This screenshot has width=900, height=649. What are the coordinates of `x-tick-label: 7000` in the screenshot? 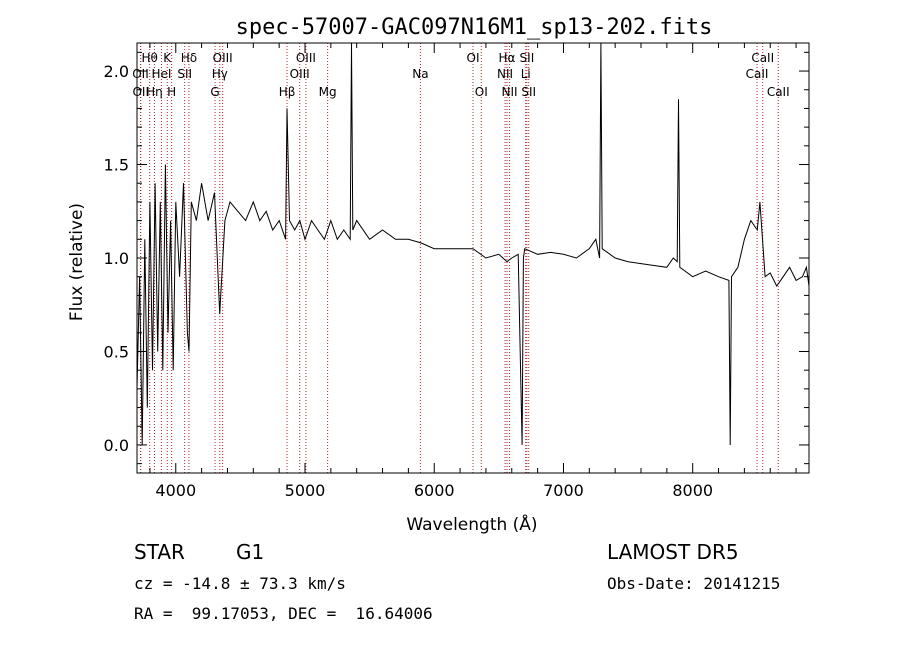 It's located at (563, 490).